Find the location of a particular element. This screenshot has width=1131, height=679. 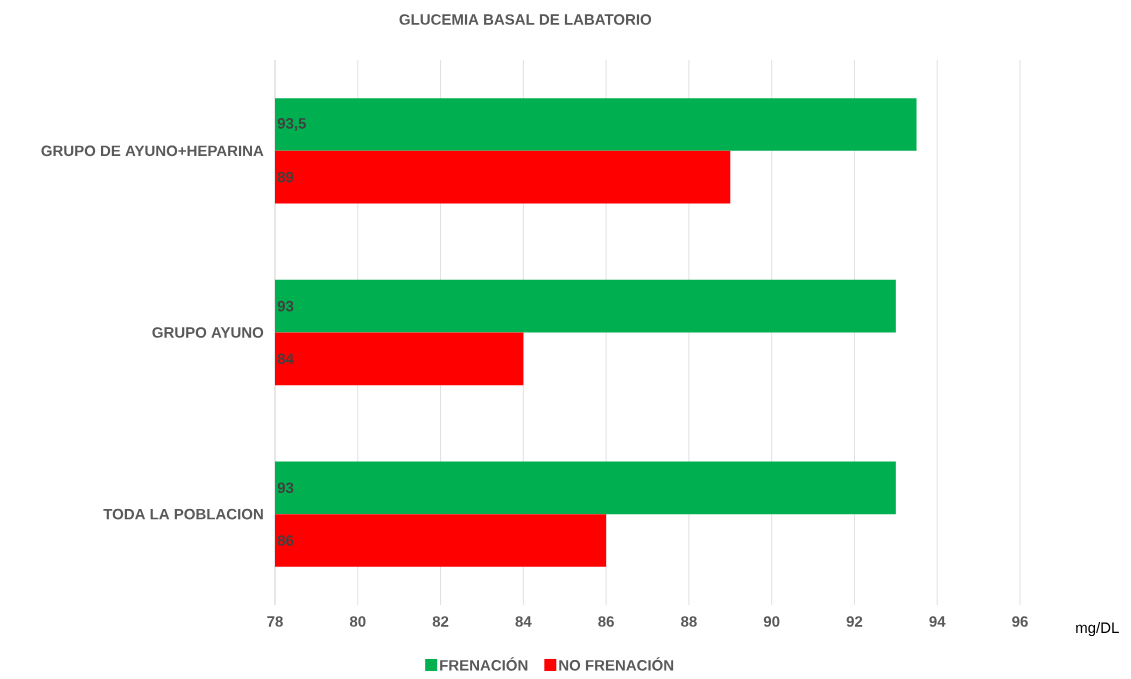

legend-label: FRENACIÓN is located at coordinates (484, 664).